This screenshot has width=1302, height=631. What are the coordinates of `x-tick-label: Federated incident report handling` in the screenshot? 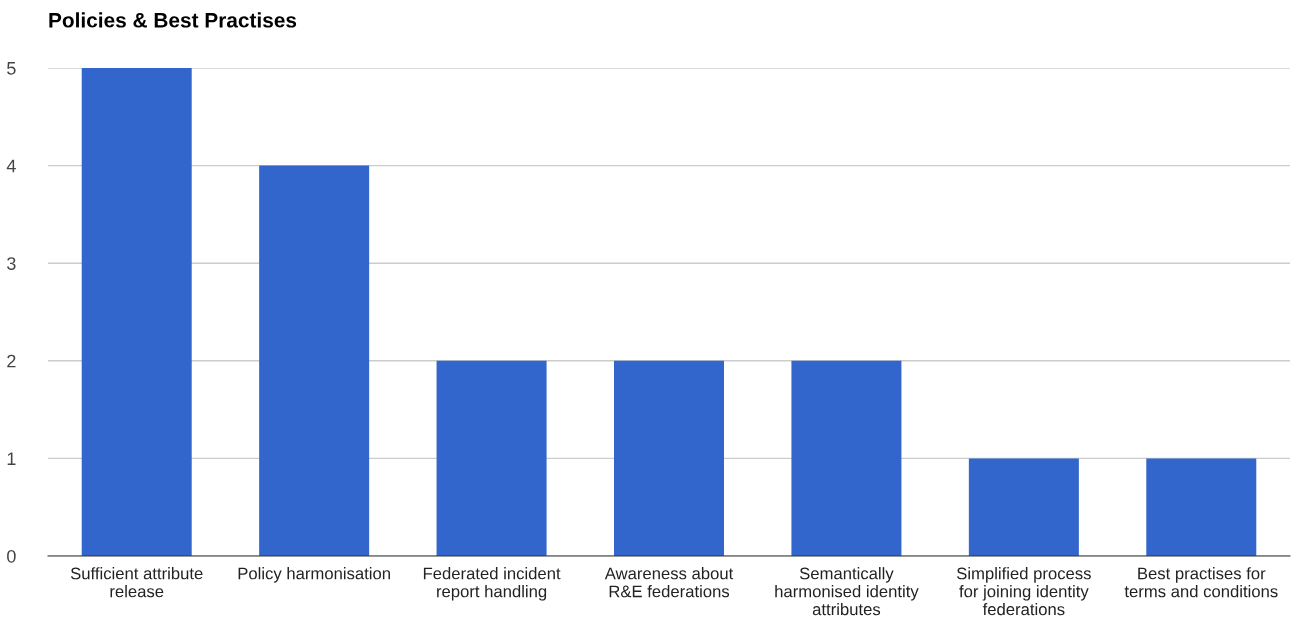 It's located at (492, 584).